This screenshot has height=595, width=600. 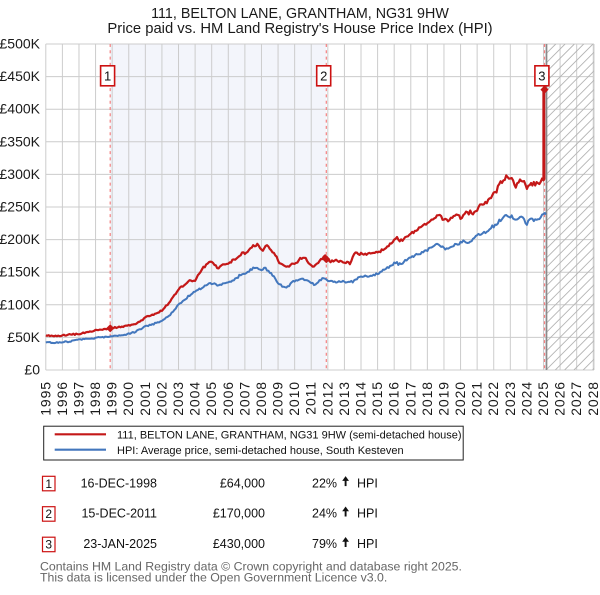 I want to click on svg-text: £150K, so click(x=20, y=272).